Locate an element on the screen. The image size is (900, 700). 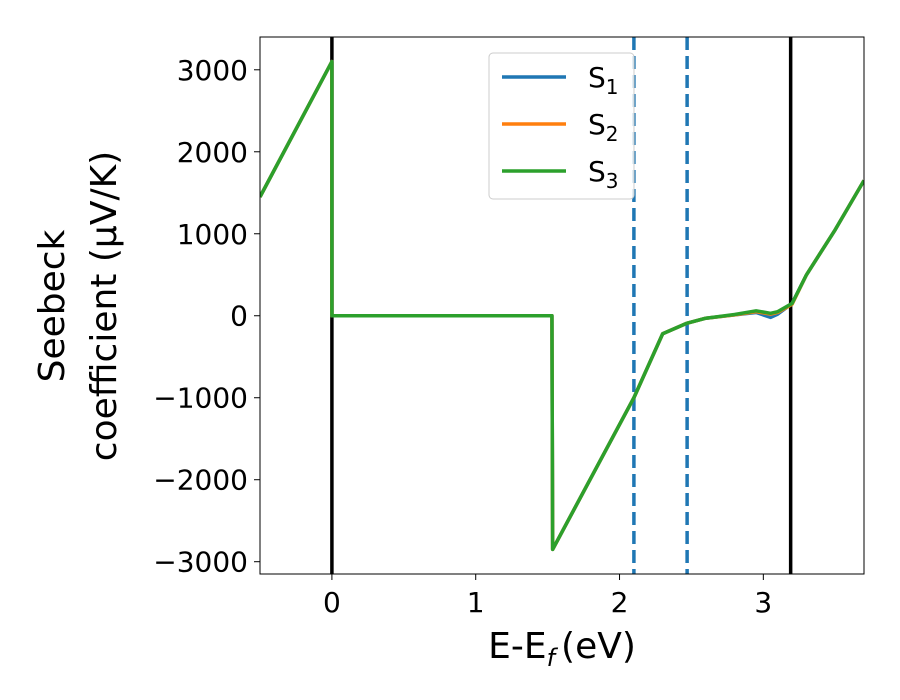
x-axis-label: E-Ef (eV) is located at coordinates (562, 649).